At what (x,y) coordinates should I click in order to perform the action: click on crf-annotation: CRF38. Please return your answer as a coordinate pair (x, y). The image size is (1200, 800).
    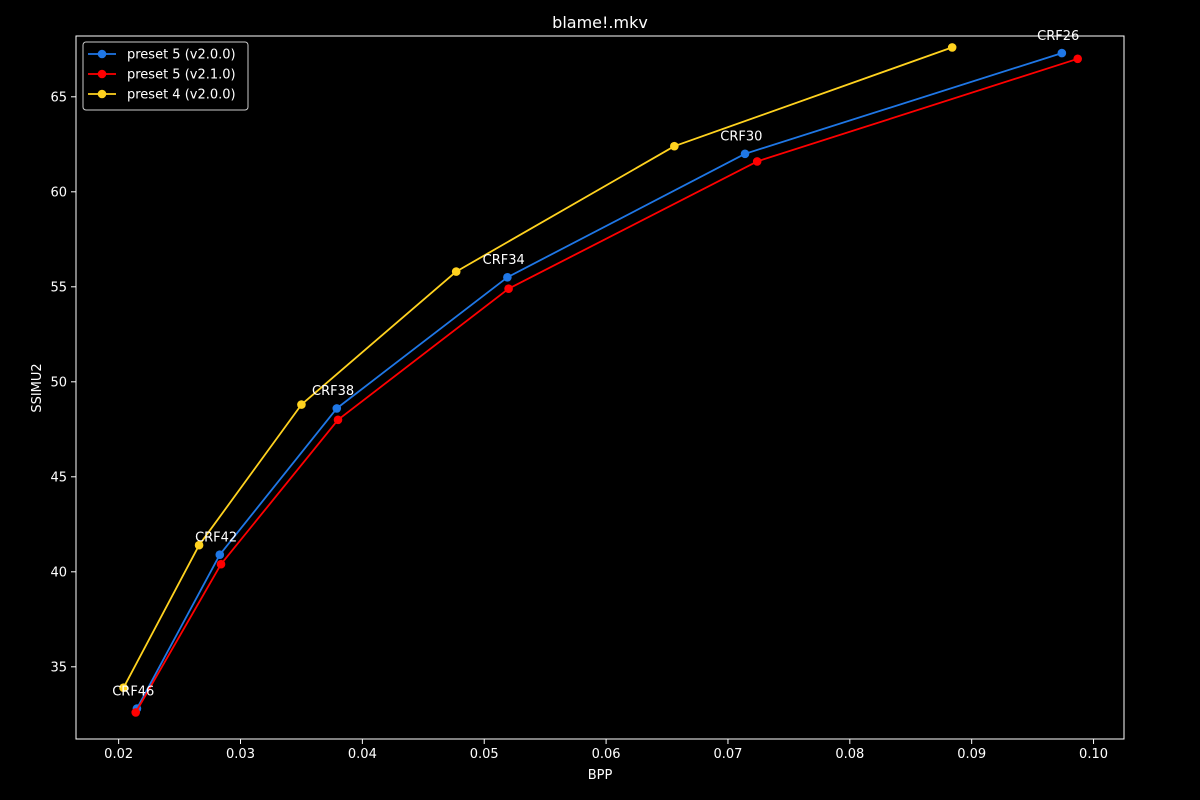
    Looking at the image, I should click on (333, 391).